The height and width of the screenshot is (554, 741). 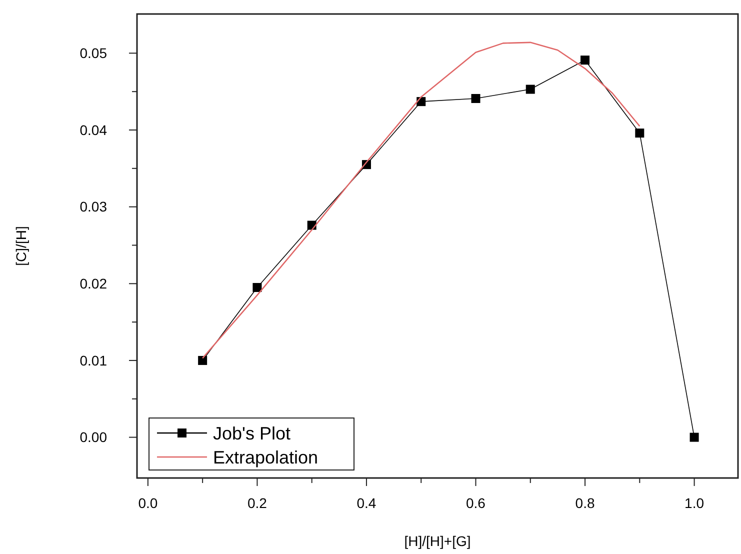 I want to click on x-axis-title: [H]/[H]+[G], so click(x=437, y=541).